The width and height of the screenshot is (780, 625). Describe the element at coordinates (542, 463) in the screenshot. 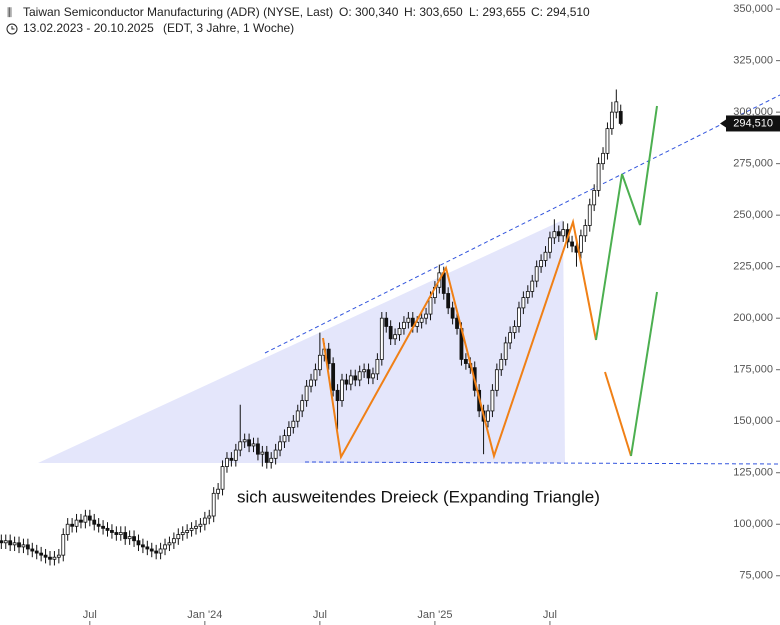

I see `lower-trendline` at that location.